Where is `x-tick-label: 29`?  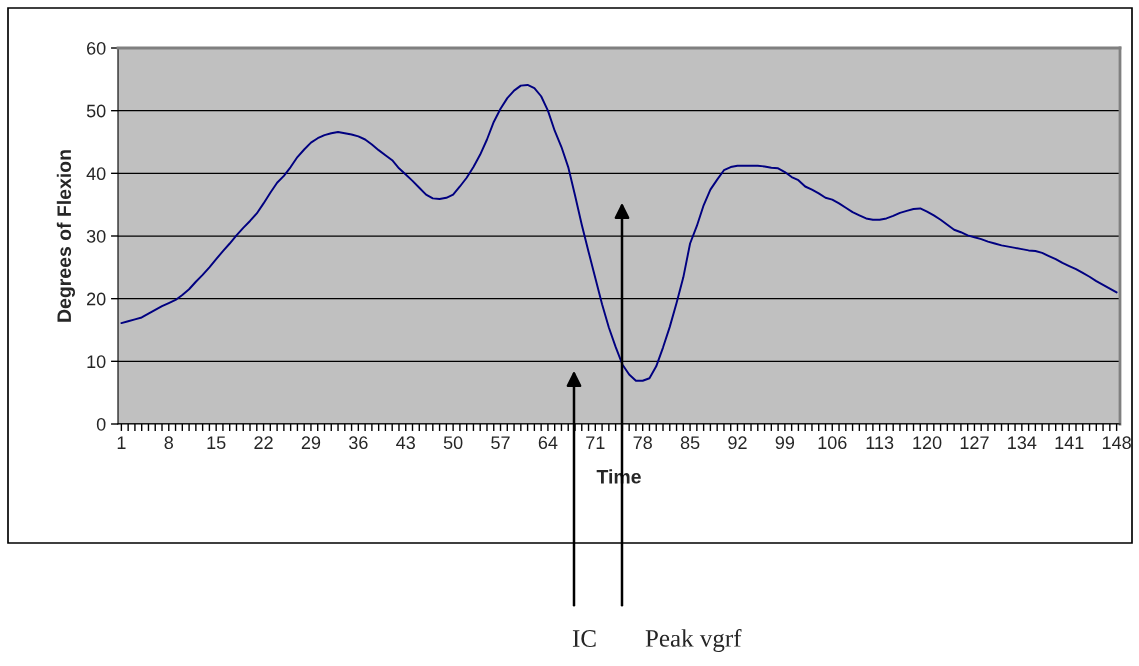 x-tick-label: 29 is located at coordinates (311, 443).